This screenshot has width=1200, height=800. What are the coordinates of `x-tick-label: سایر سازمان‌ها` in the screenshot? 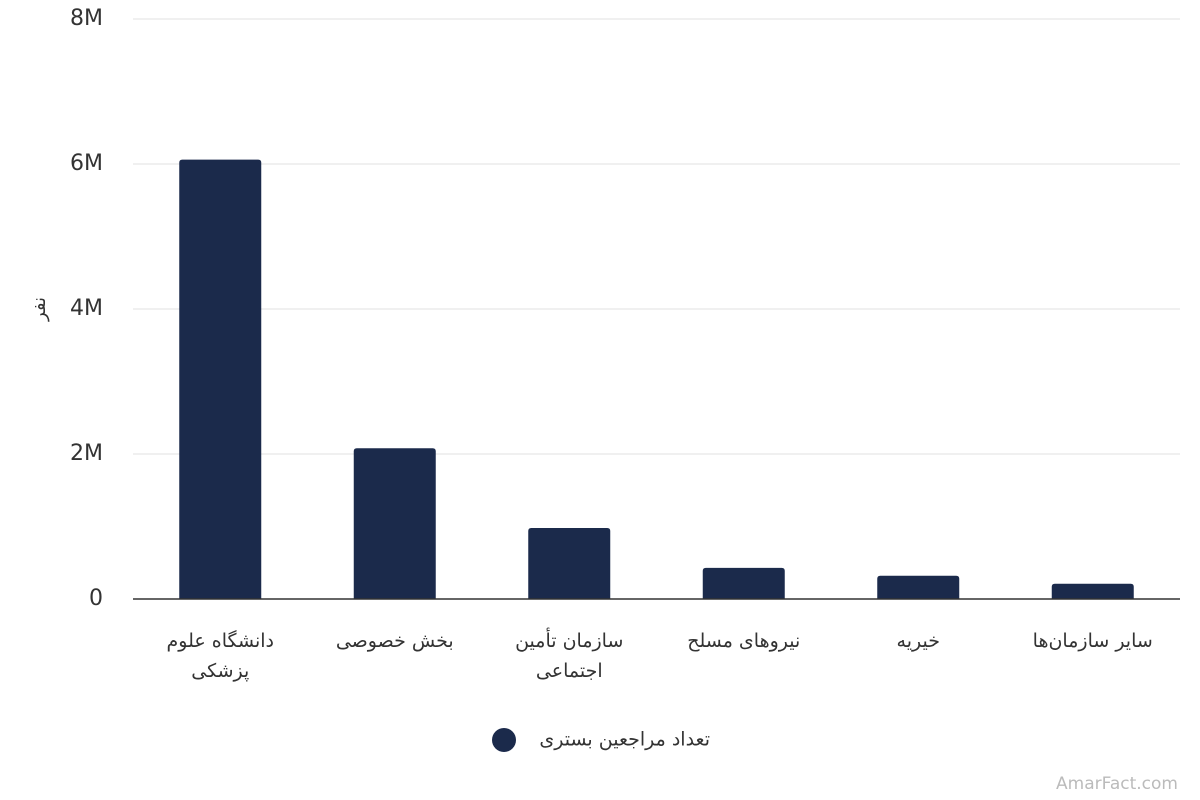 It's located at (1092, 641).